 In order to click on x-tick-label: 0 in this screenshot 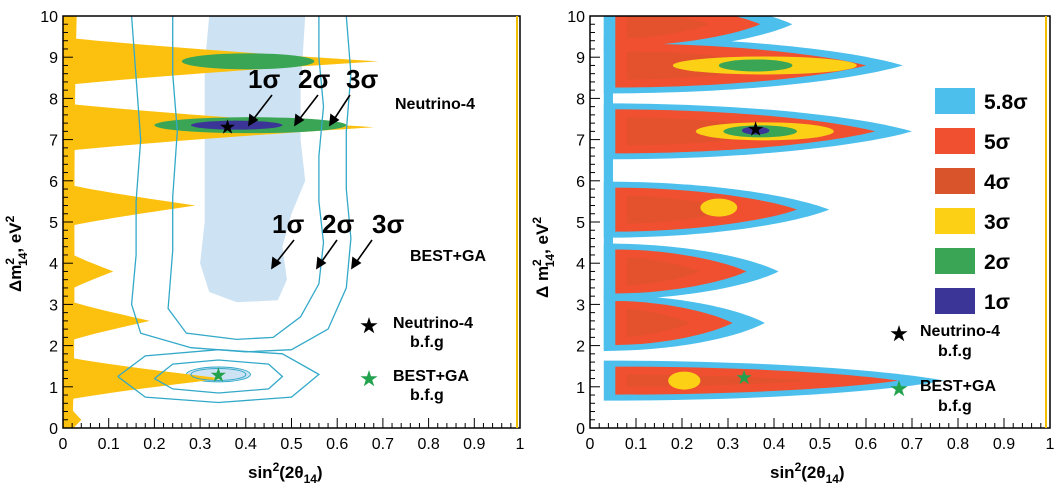, I will do `click(590, 444)`.